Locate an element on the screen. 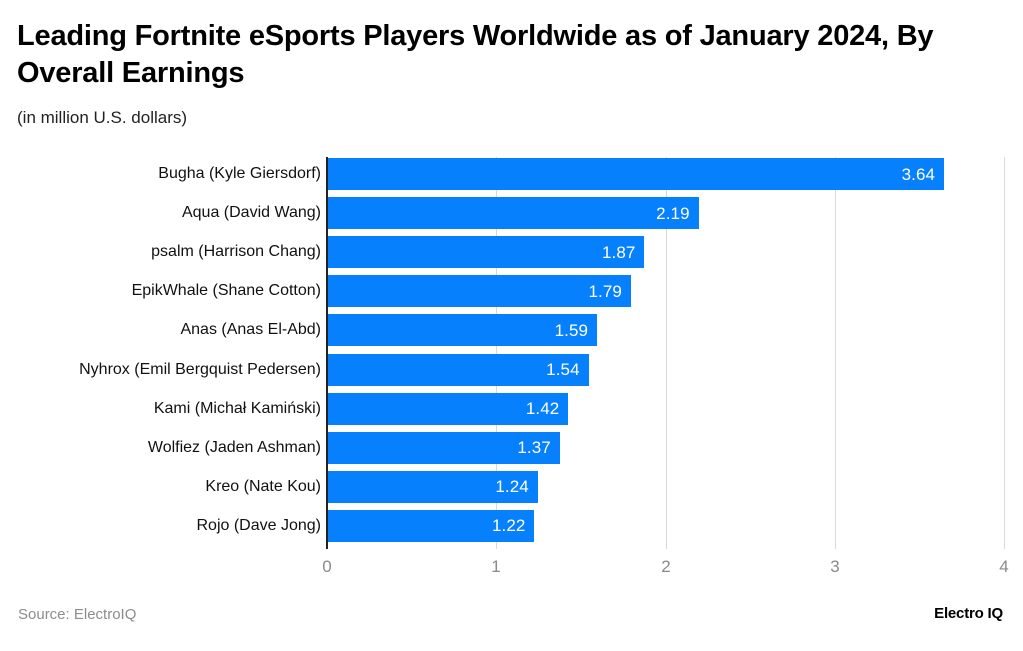 The width and height of the screenshot is (1023, 651). bar: 1.54 is located at coordinates (458, 369).